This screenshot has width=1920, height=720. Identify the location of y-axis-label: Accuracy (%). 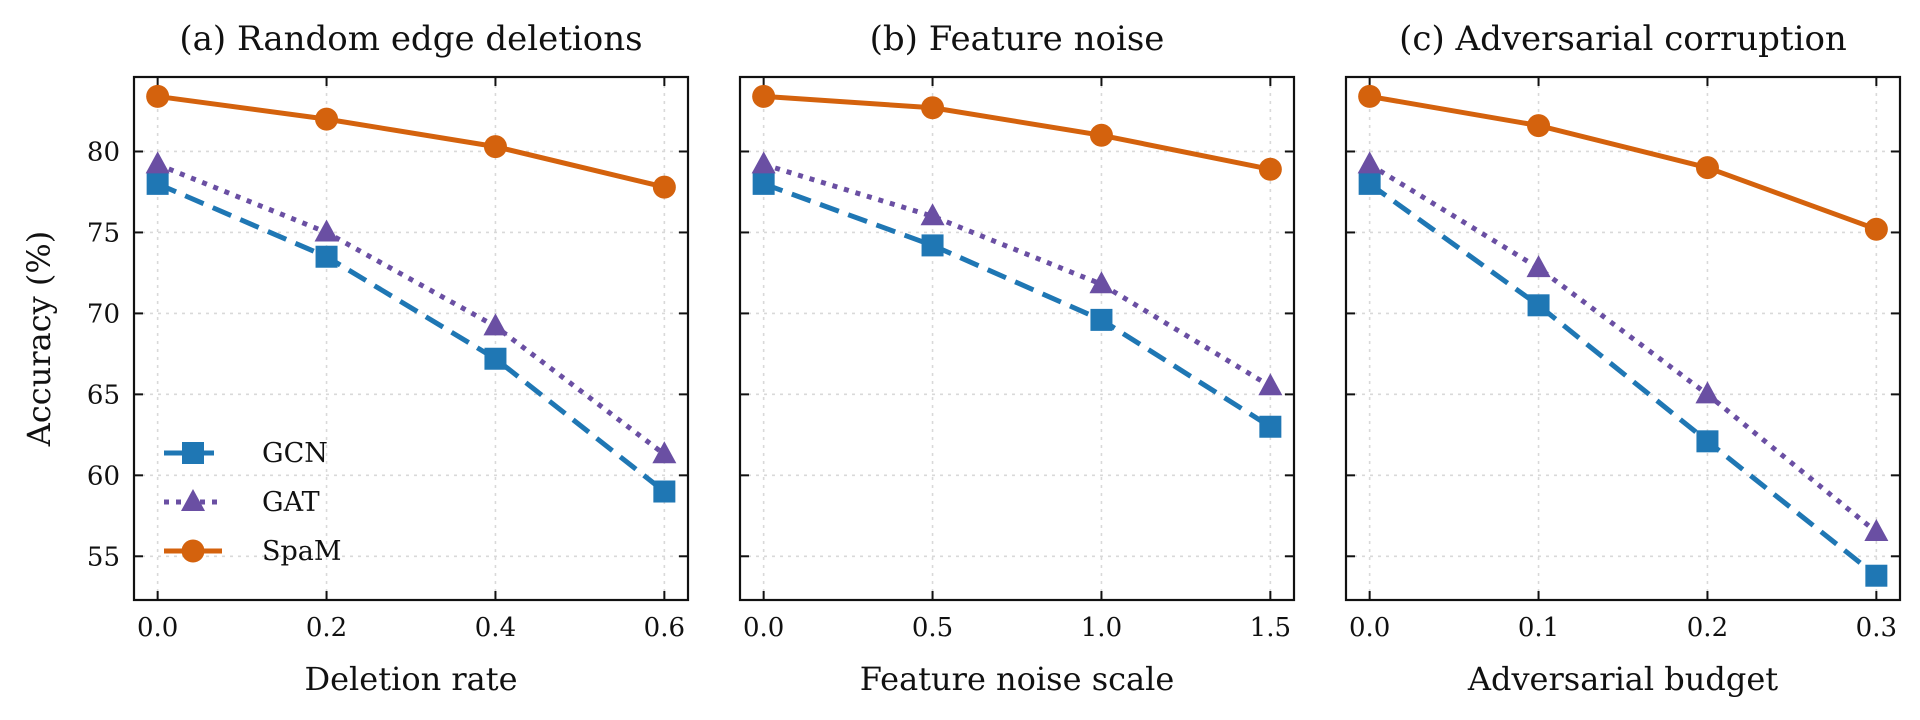
(39, 339).